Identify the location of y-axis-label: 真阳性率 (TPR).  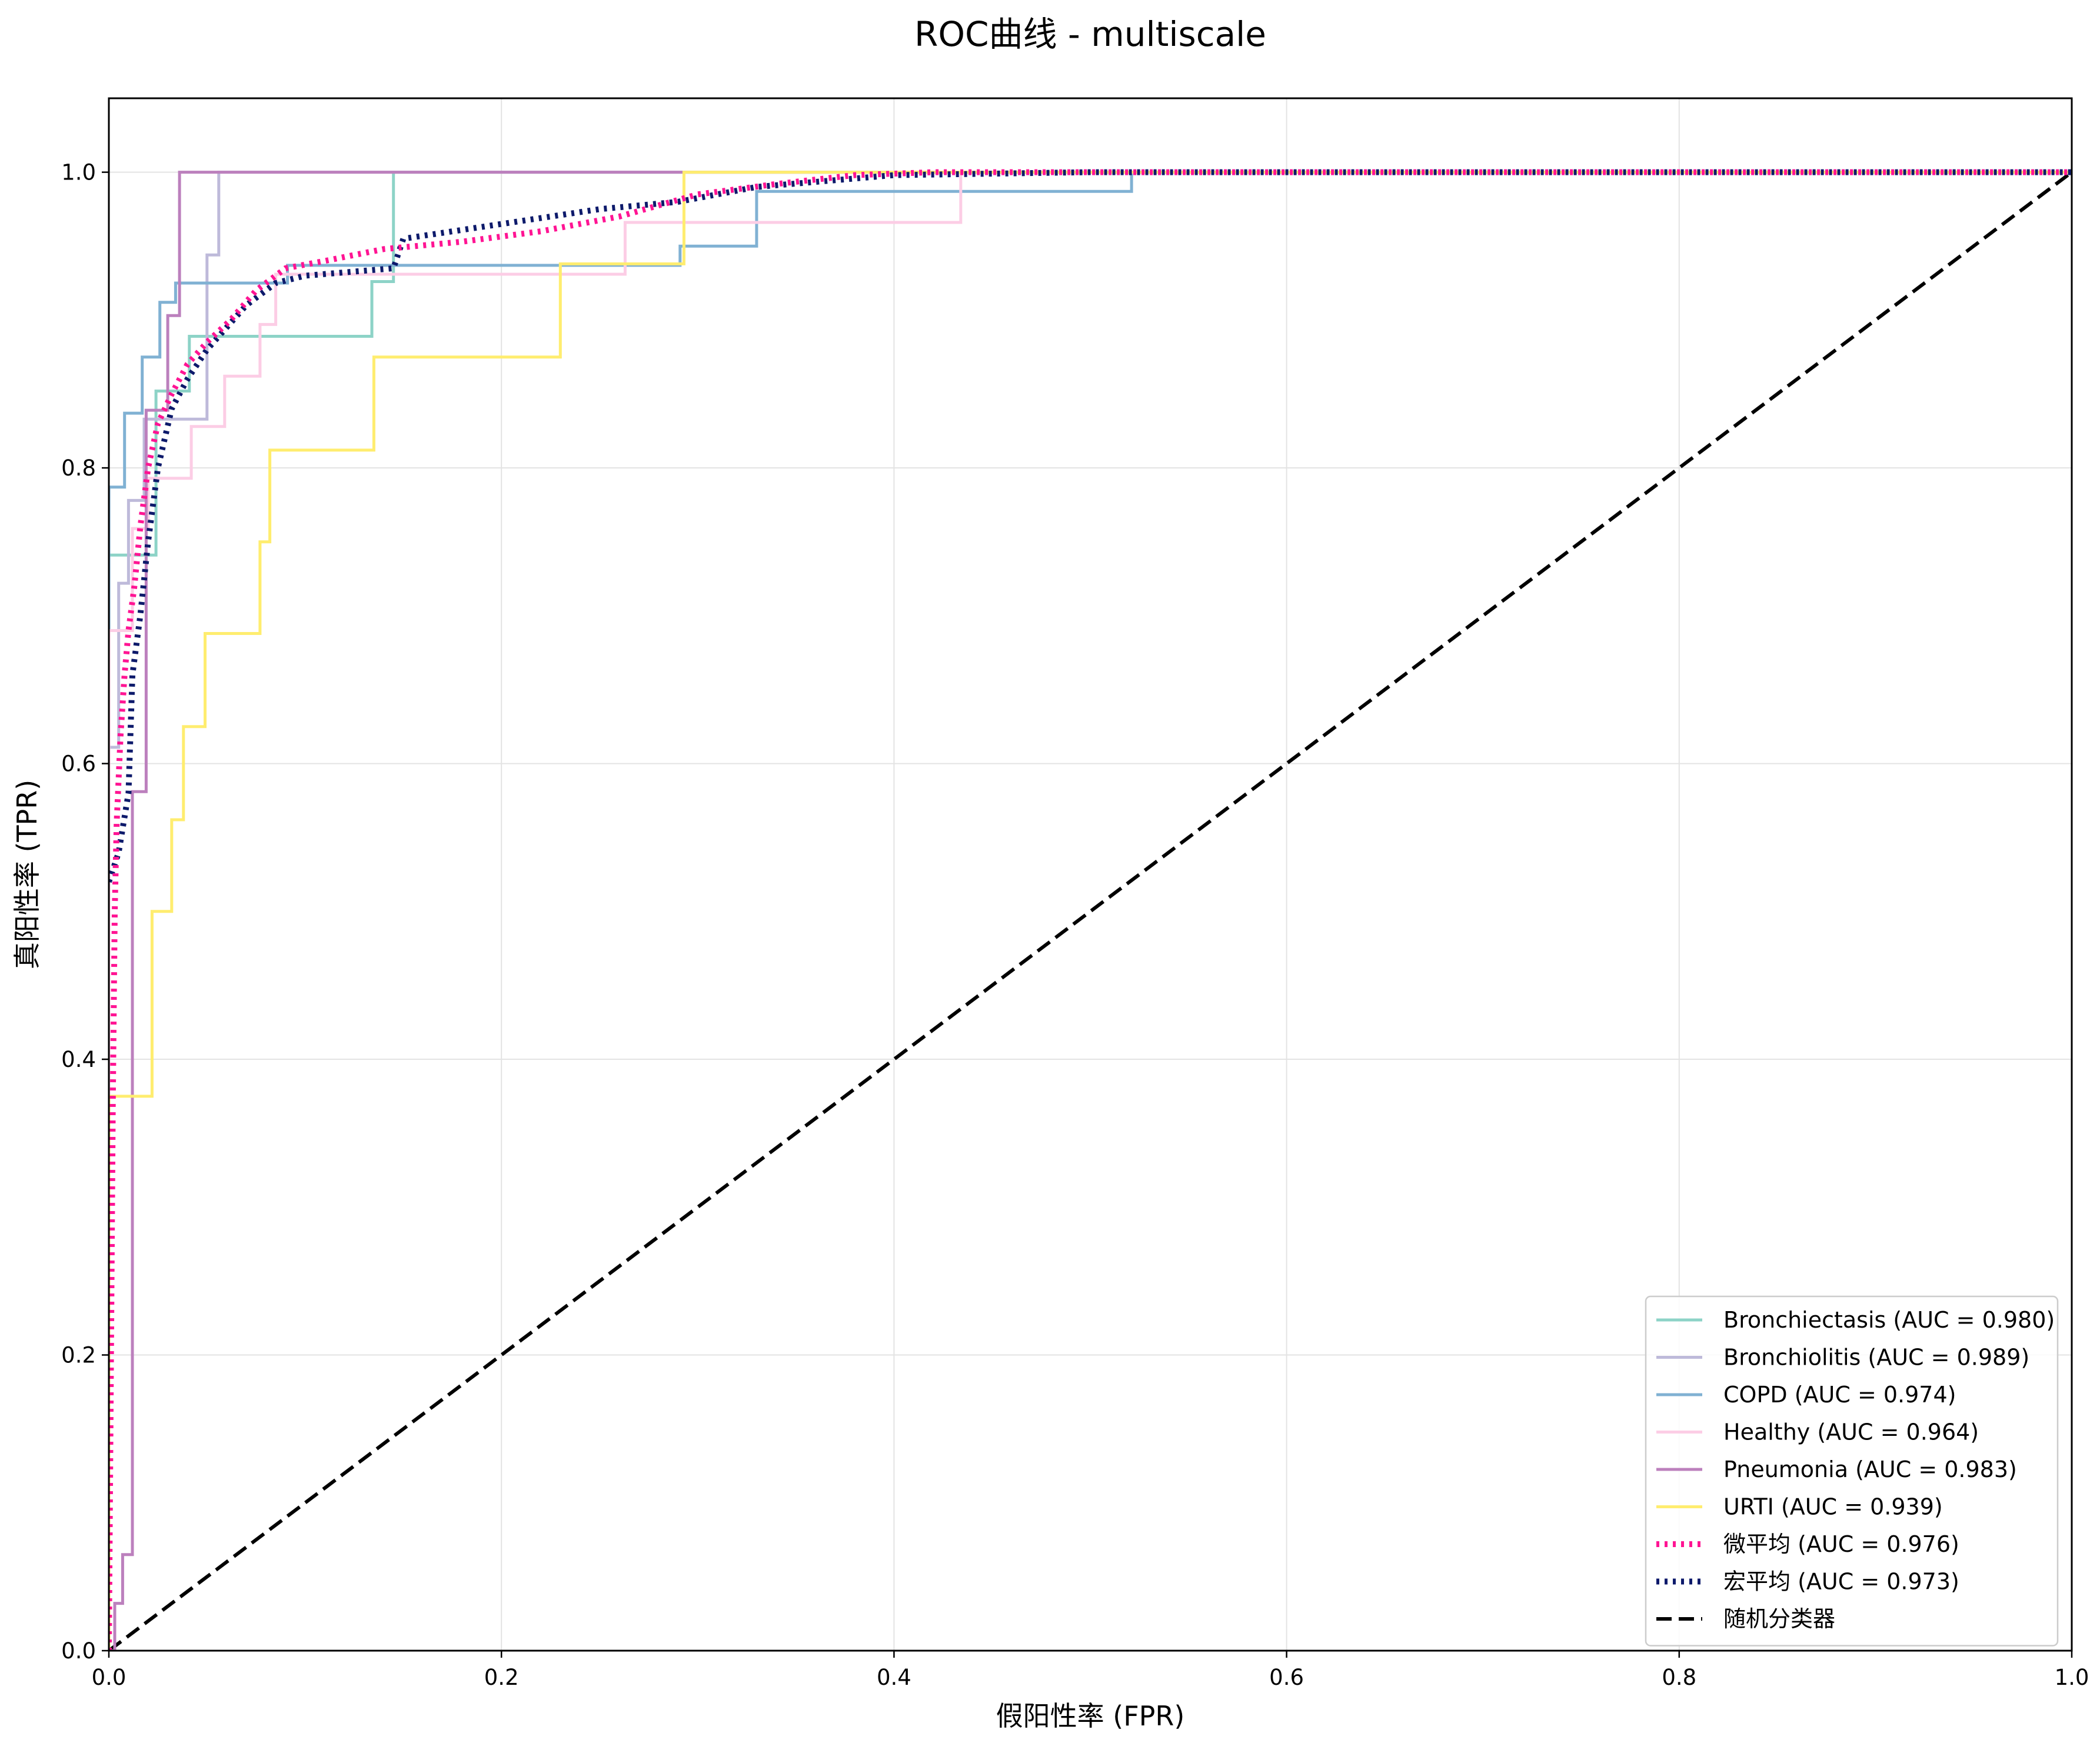
(27, 874).